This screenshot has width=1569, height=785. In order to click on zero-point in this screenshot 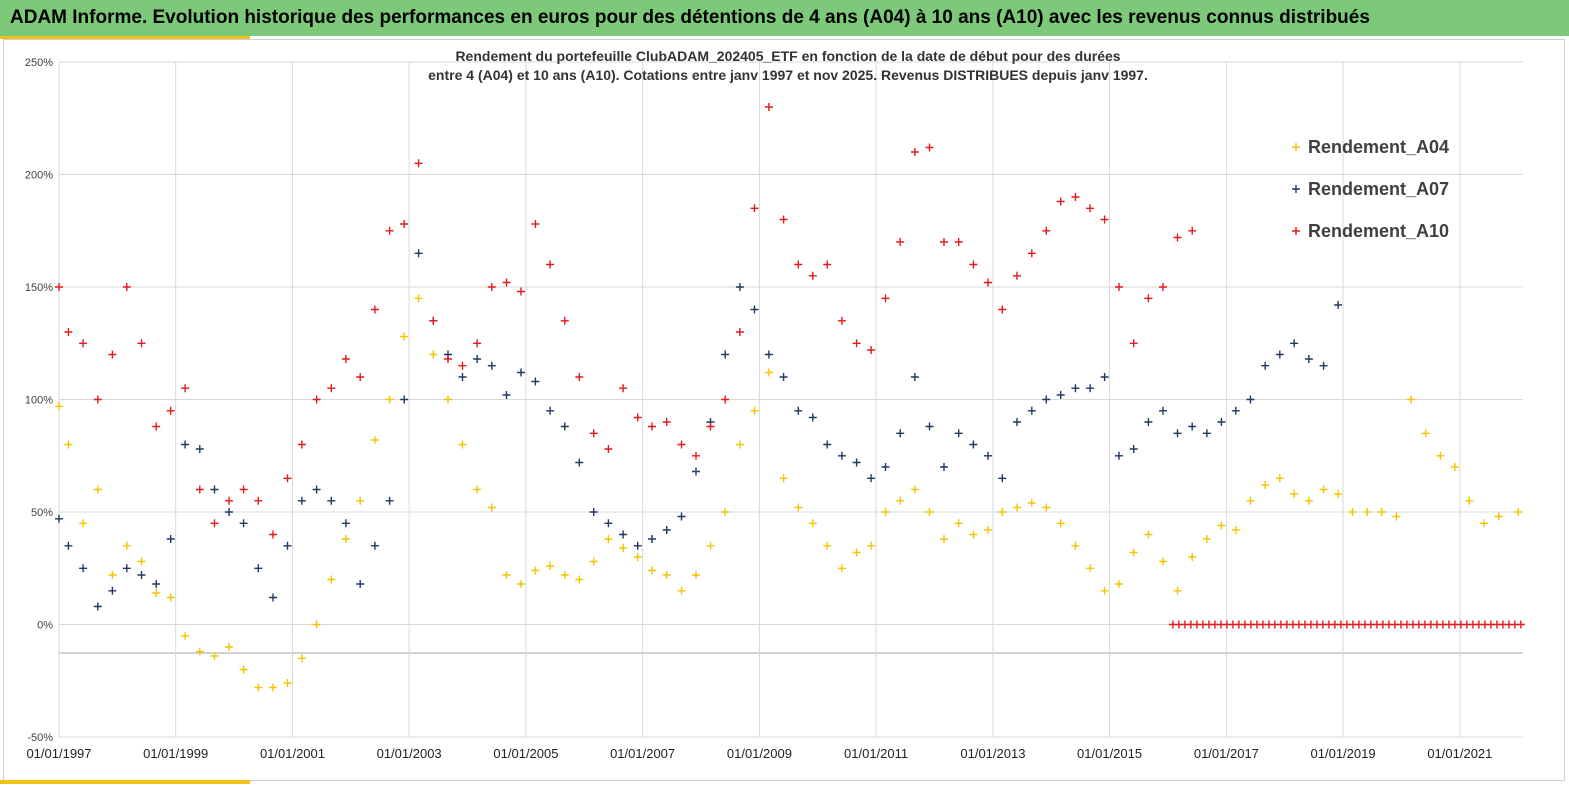, I will do `click(1520, 624)`.